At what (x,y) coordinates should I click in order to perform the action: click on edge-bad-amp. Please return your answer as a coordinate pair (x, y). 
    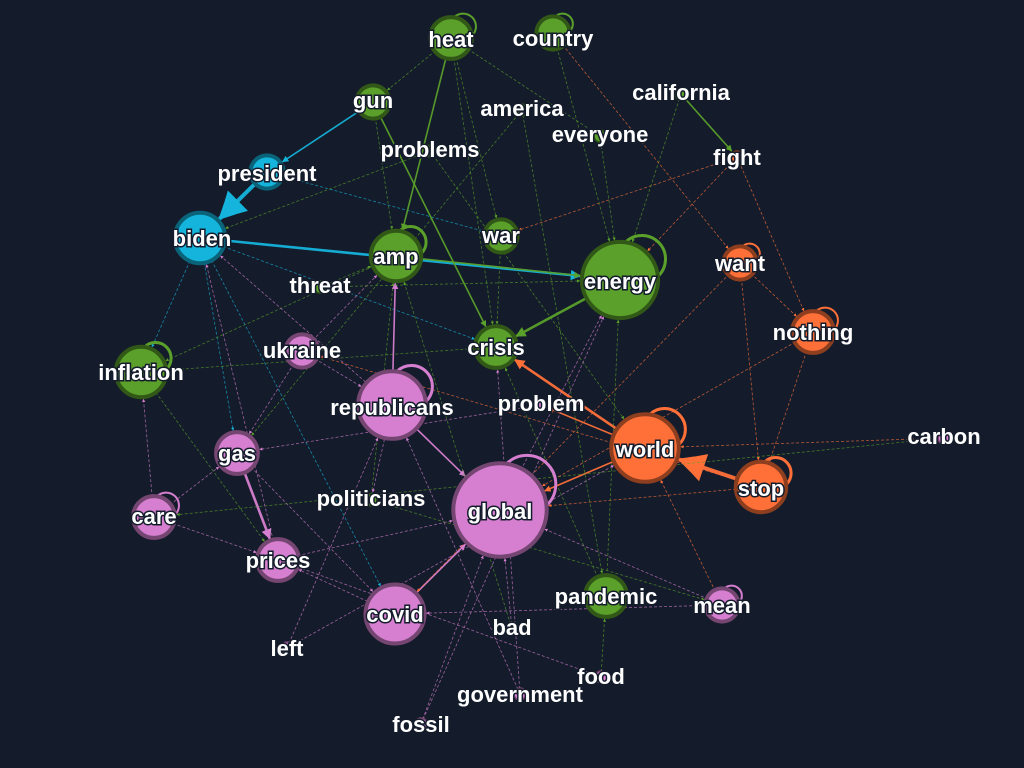
    Looking at the image, I should click on (458, 455).